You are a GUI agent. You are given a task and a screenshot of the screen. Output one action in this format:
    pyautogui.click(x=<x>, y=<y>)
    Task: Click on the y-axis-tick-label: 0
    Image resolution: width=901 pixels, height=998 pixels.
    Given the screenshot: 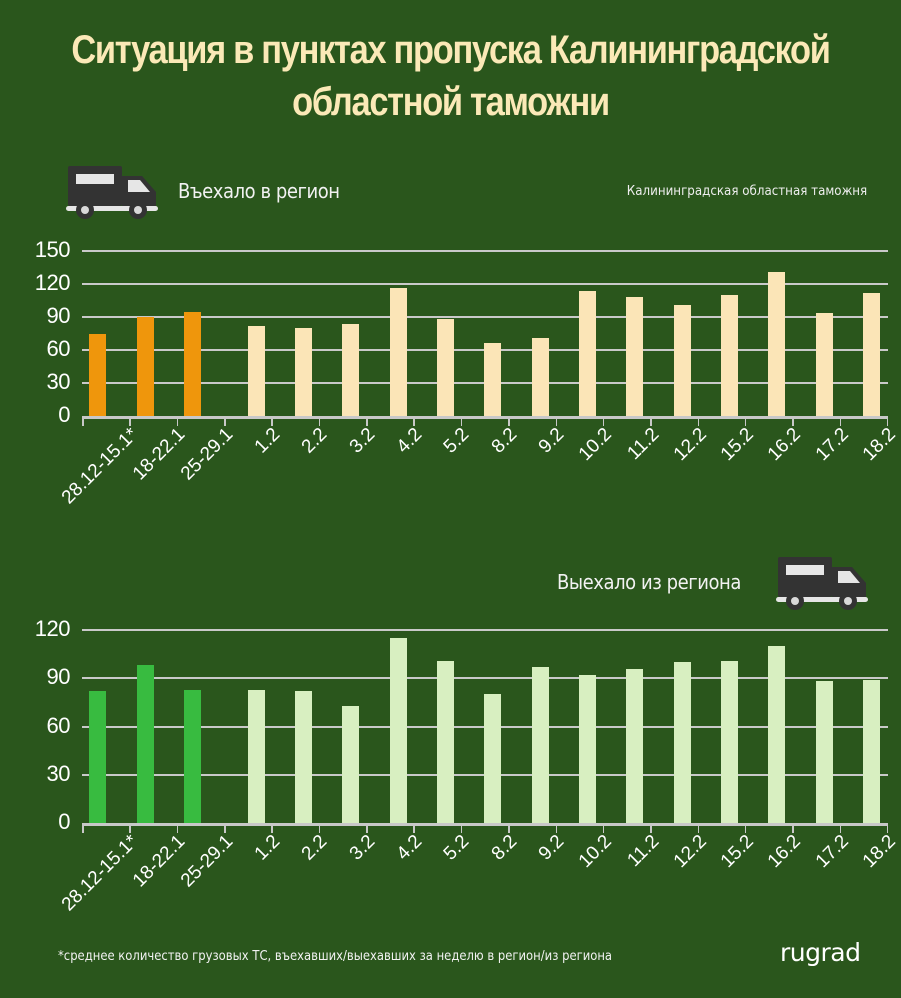 What is the action you would take?
    pyautogui.click(x=64, y=414)
    